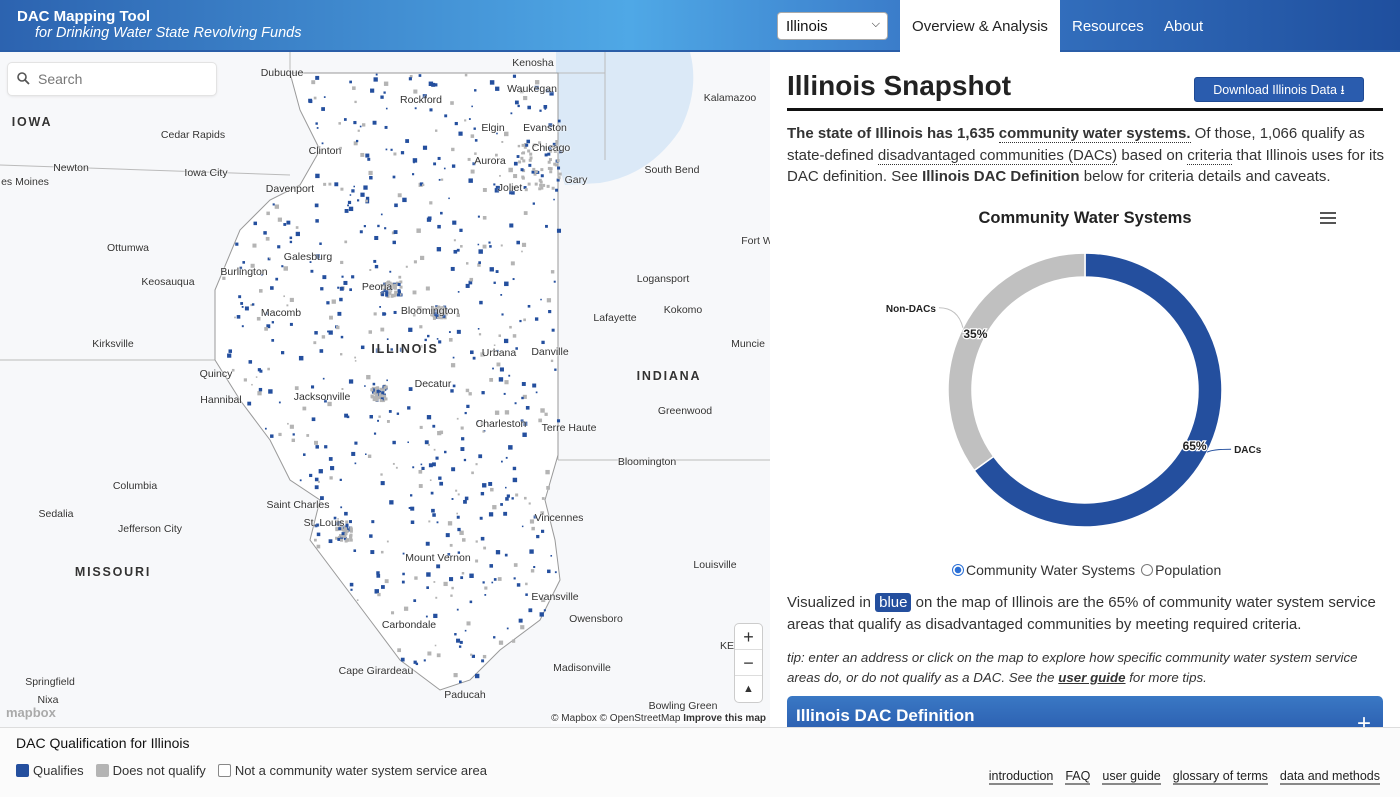 The width and height of the screenshot is (1400, 797). I want to click on cws-term-link: community water systems., so click(1094, 134).